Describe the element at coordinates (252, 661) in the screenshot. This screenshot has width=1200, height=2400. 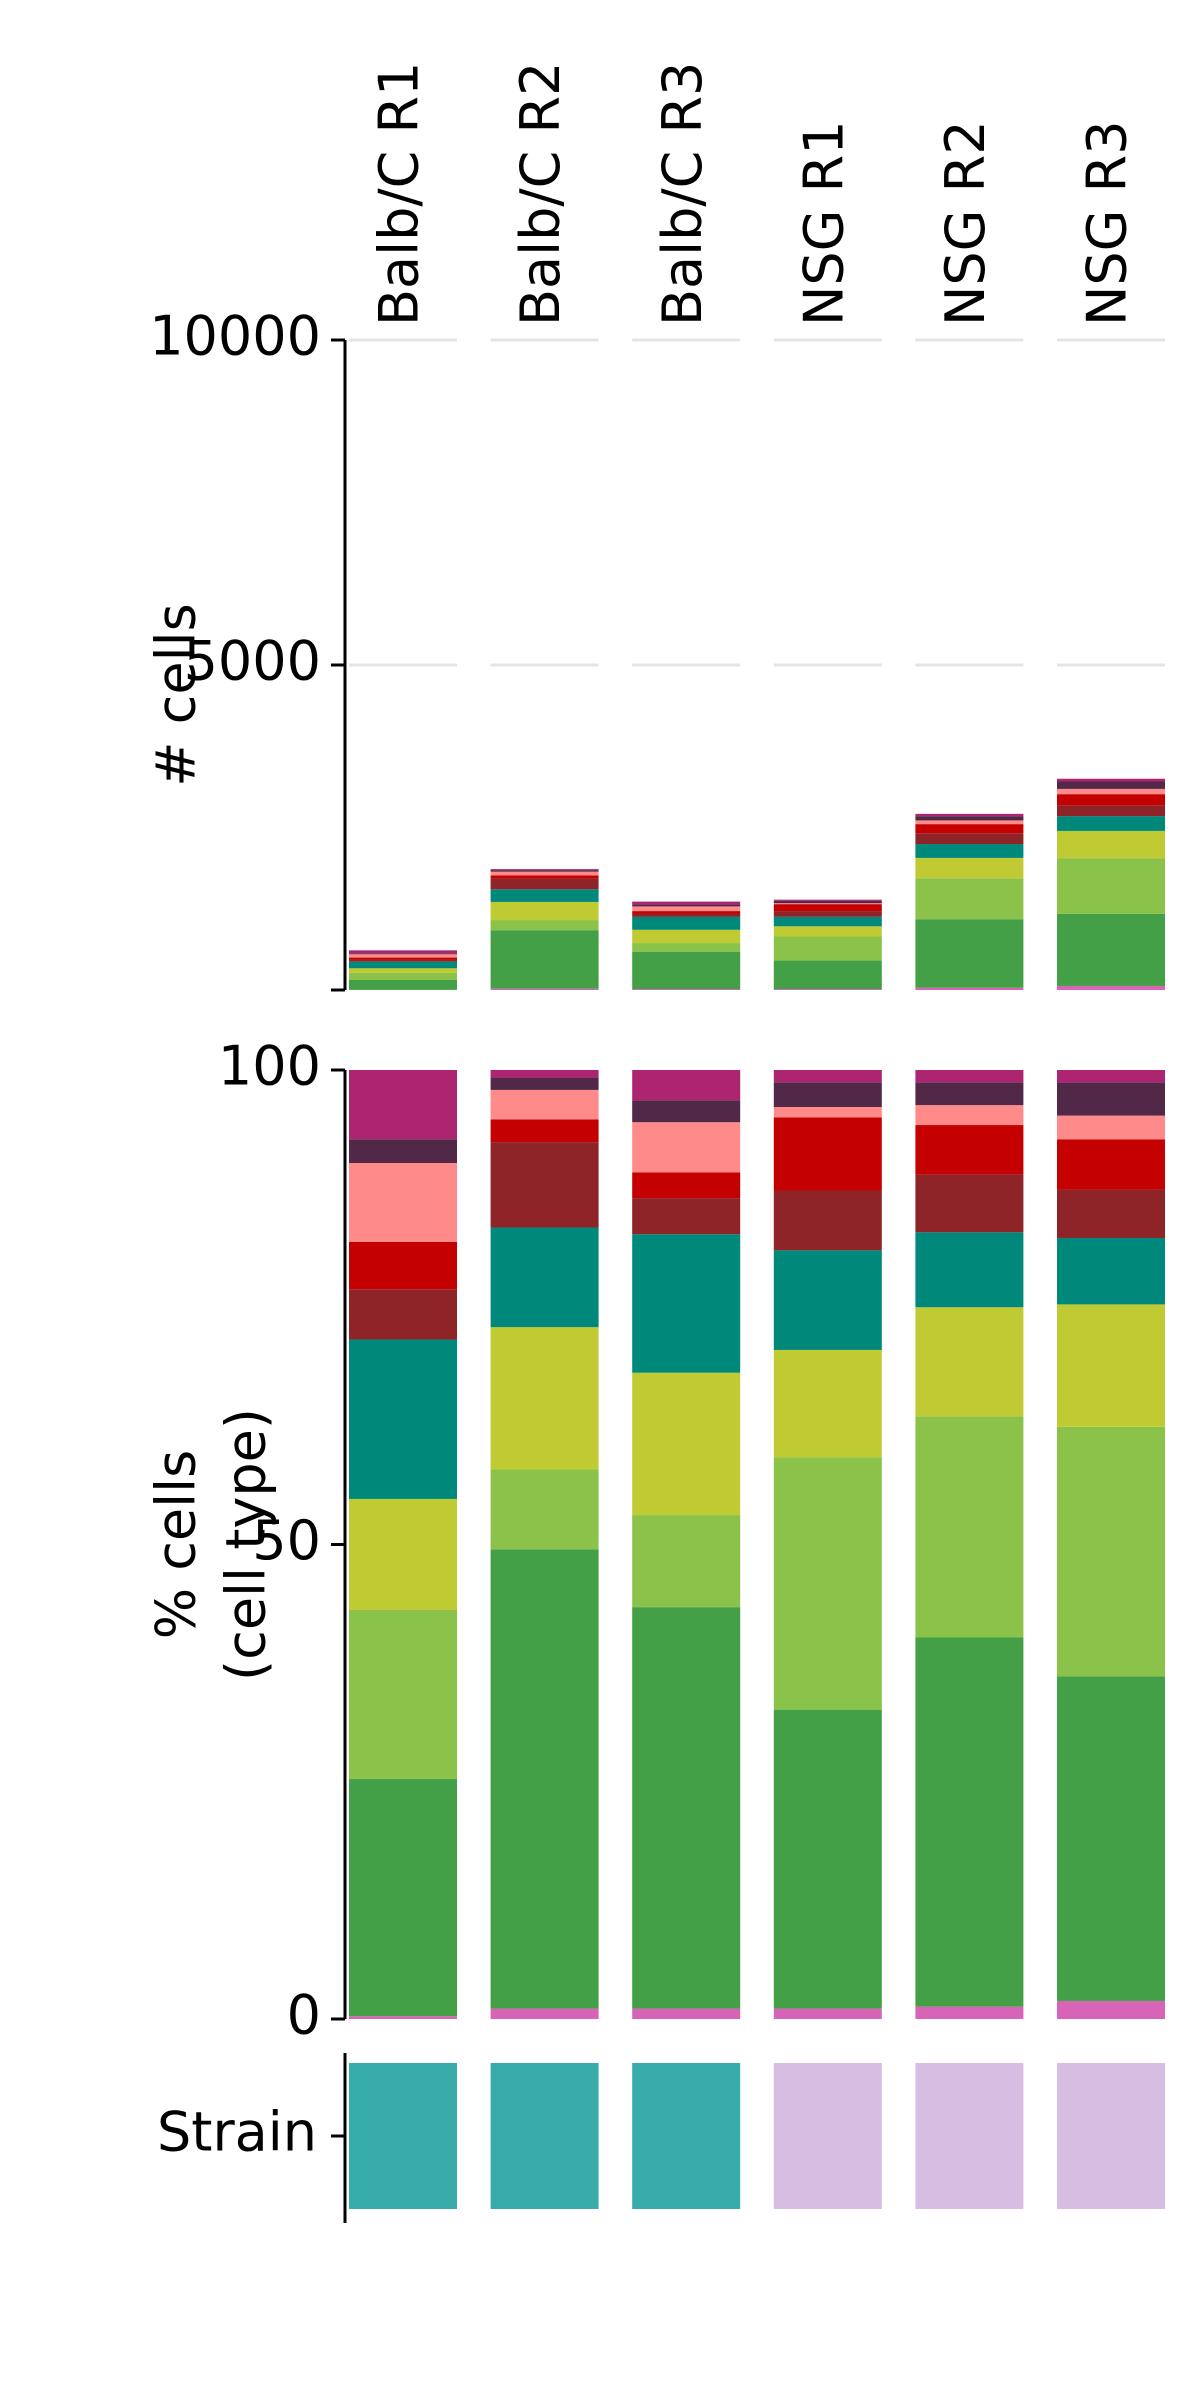
I see `y-tick-label: 5000` at that location.